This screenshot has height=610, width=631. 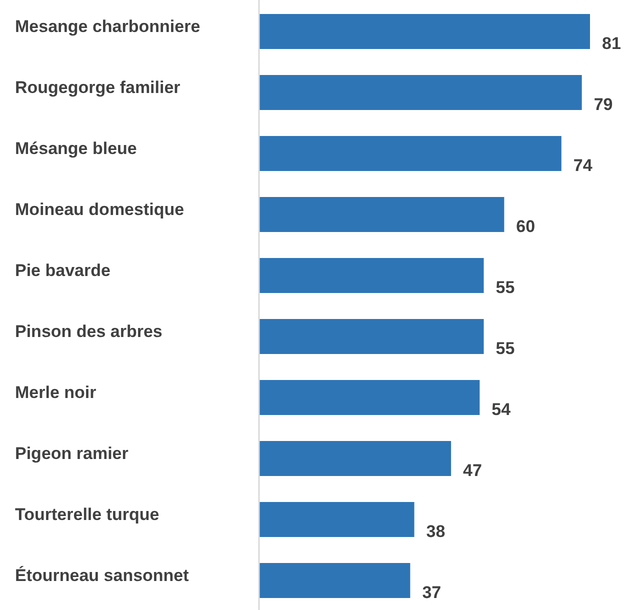 I want to click on data-label: 47, so click(x=472, y=470).